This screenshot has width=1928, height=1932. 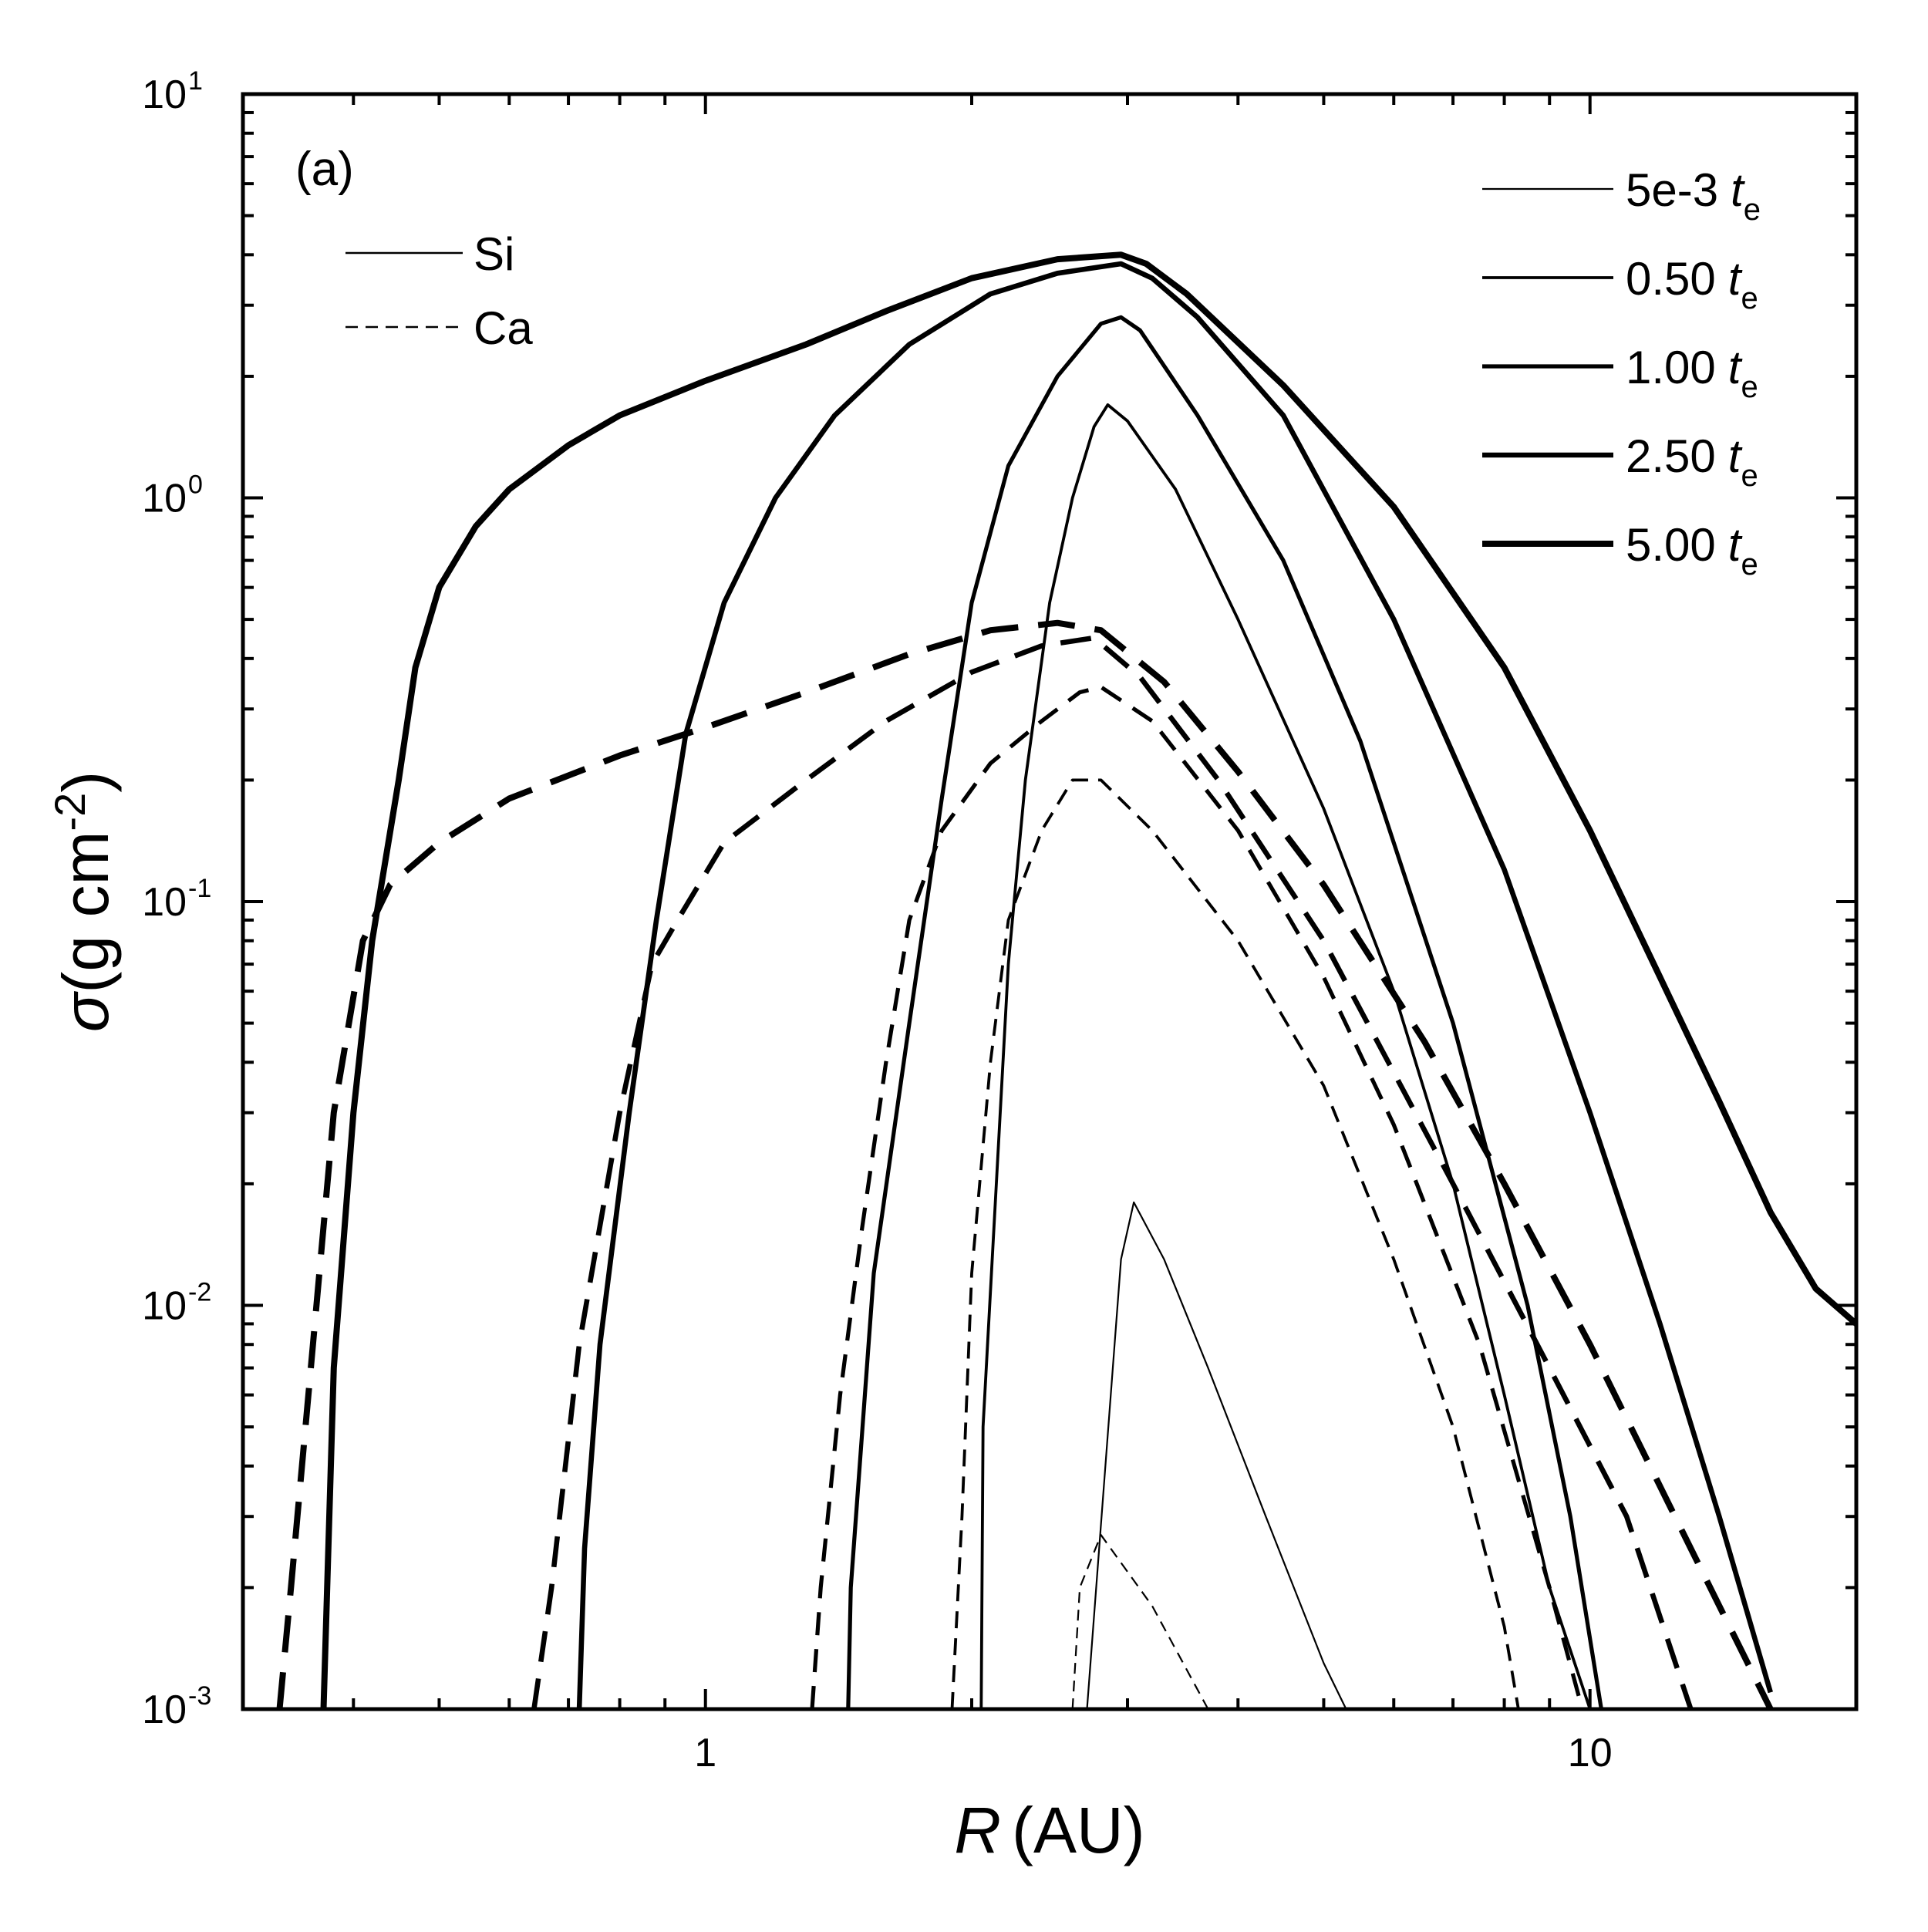 What do you see at coordinates (195, 81) in the screenshot?
I see `y-tick-label-exponent: 1` at bounding box center [195, 81].